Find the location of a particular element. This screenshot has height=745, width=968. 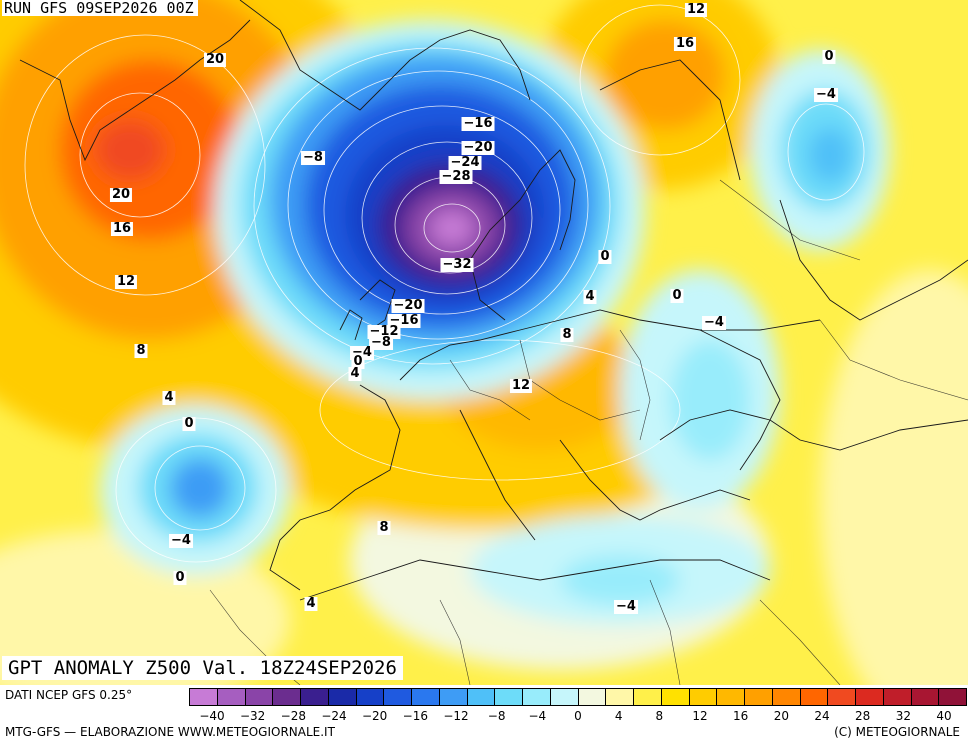

legend-tick-label: 0 is located at coordinates (578, 716).